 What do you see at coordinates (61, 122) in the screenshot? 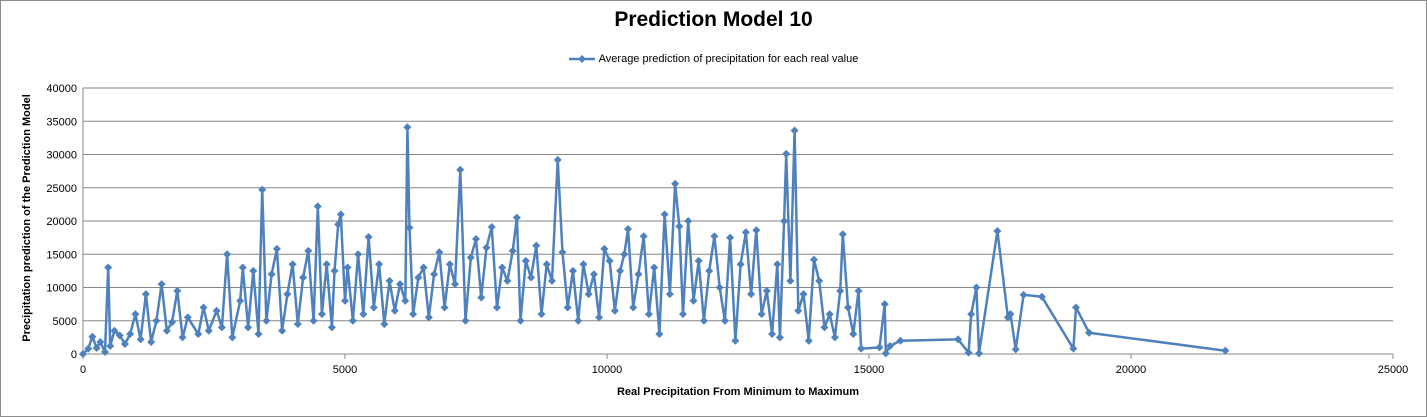
I see `y-tick-label: 35000` at bounding box center [61, 122].